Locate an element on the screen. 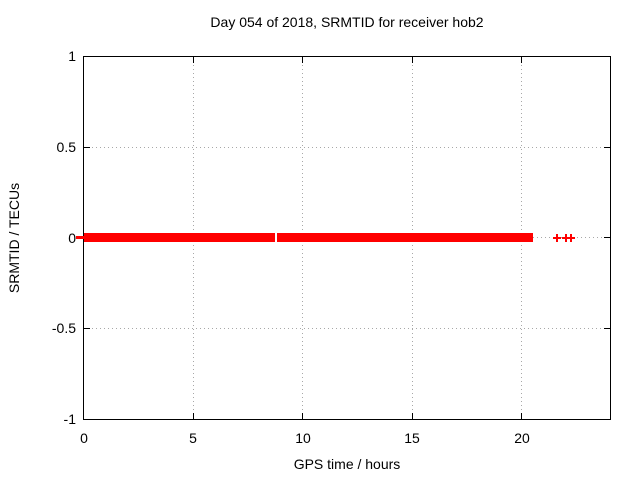 The width and height of the screenshot is (640, 480). x-tick-label: 10 is located at coordinates (303, 438).